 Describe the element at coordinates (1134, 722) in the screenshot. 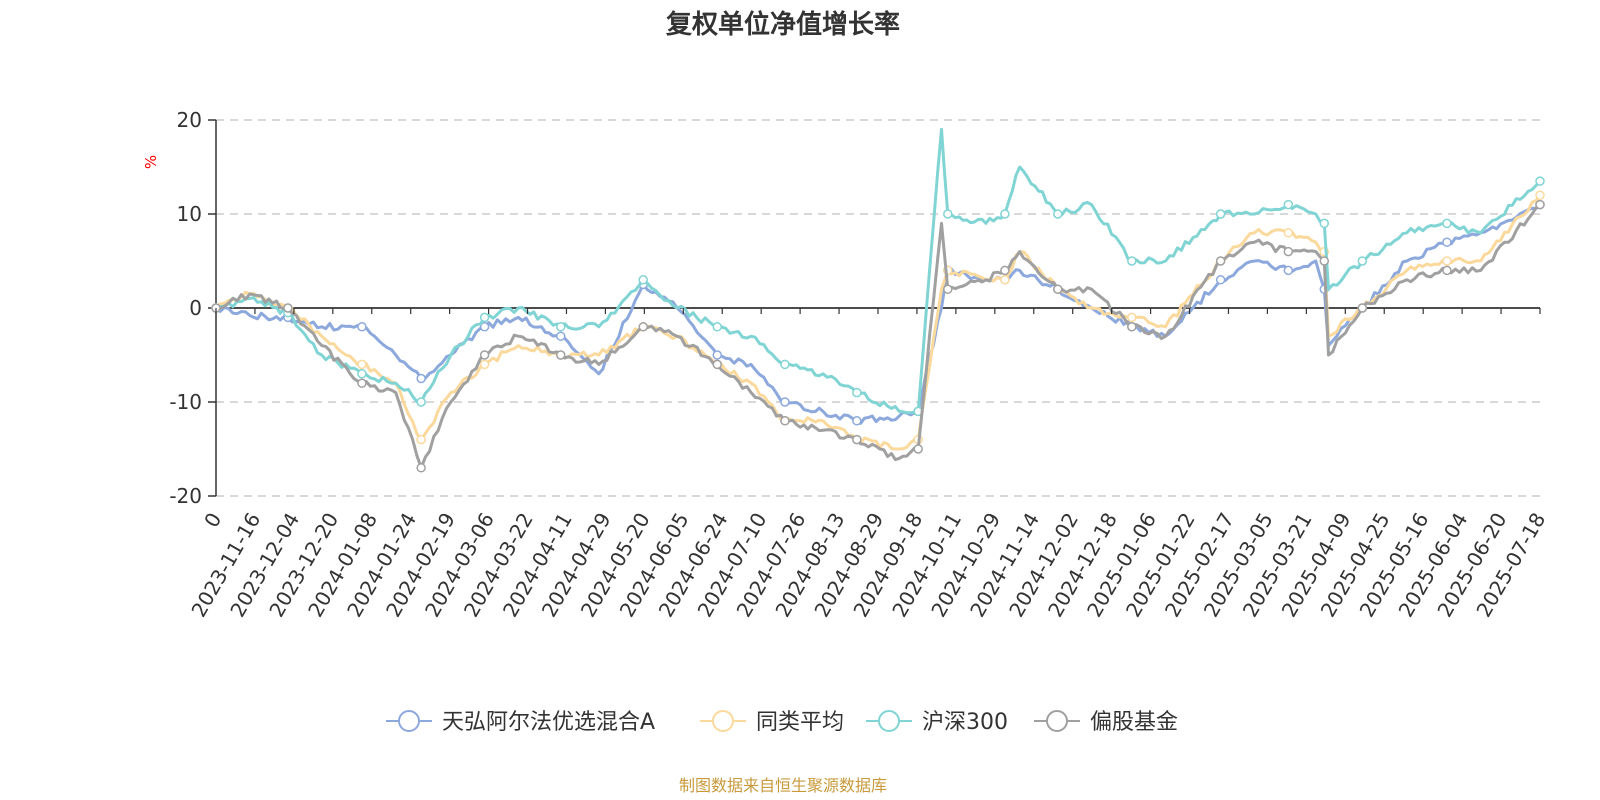

I see `legend-label: 偏股基金` at that location.